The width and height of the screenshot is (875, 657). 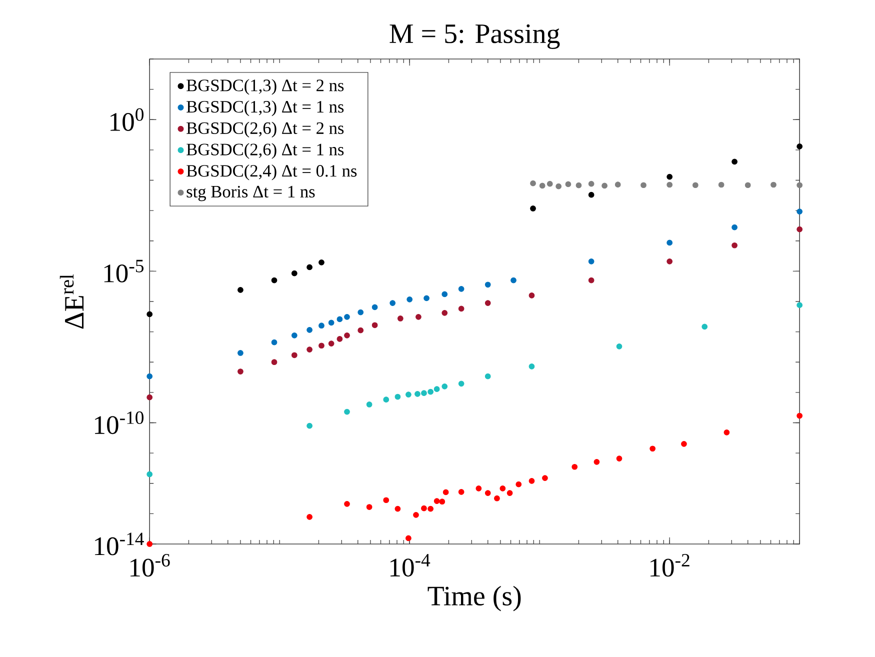 What do you see at coordinates (150, 565) in the screenshot?
I see `x-tick-label: 10$^{-6}$` at bounding box center [150, 565].